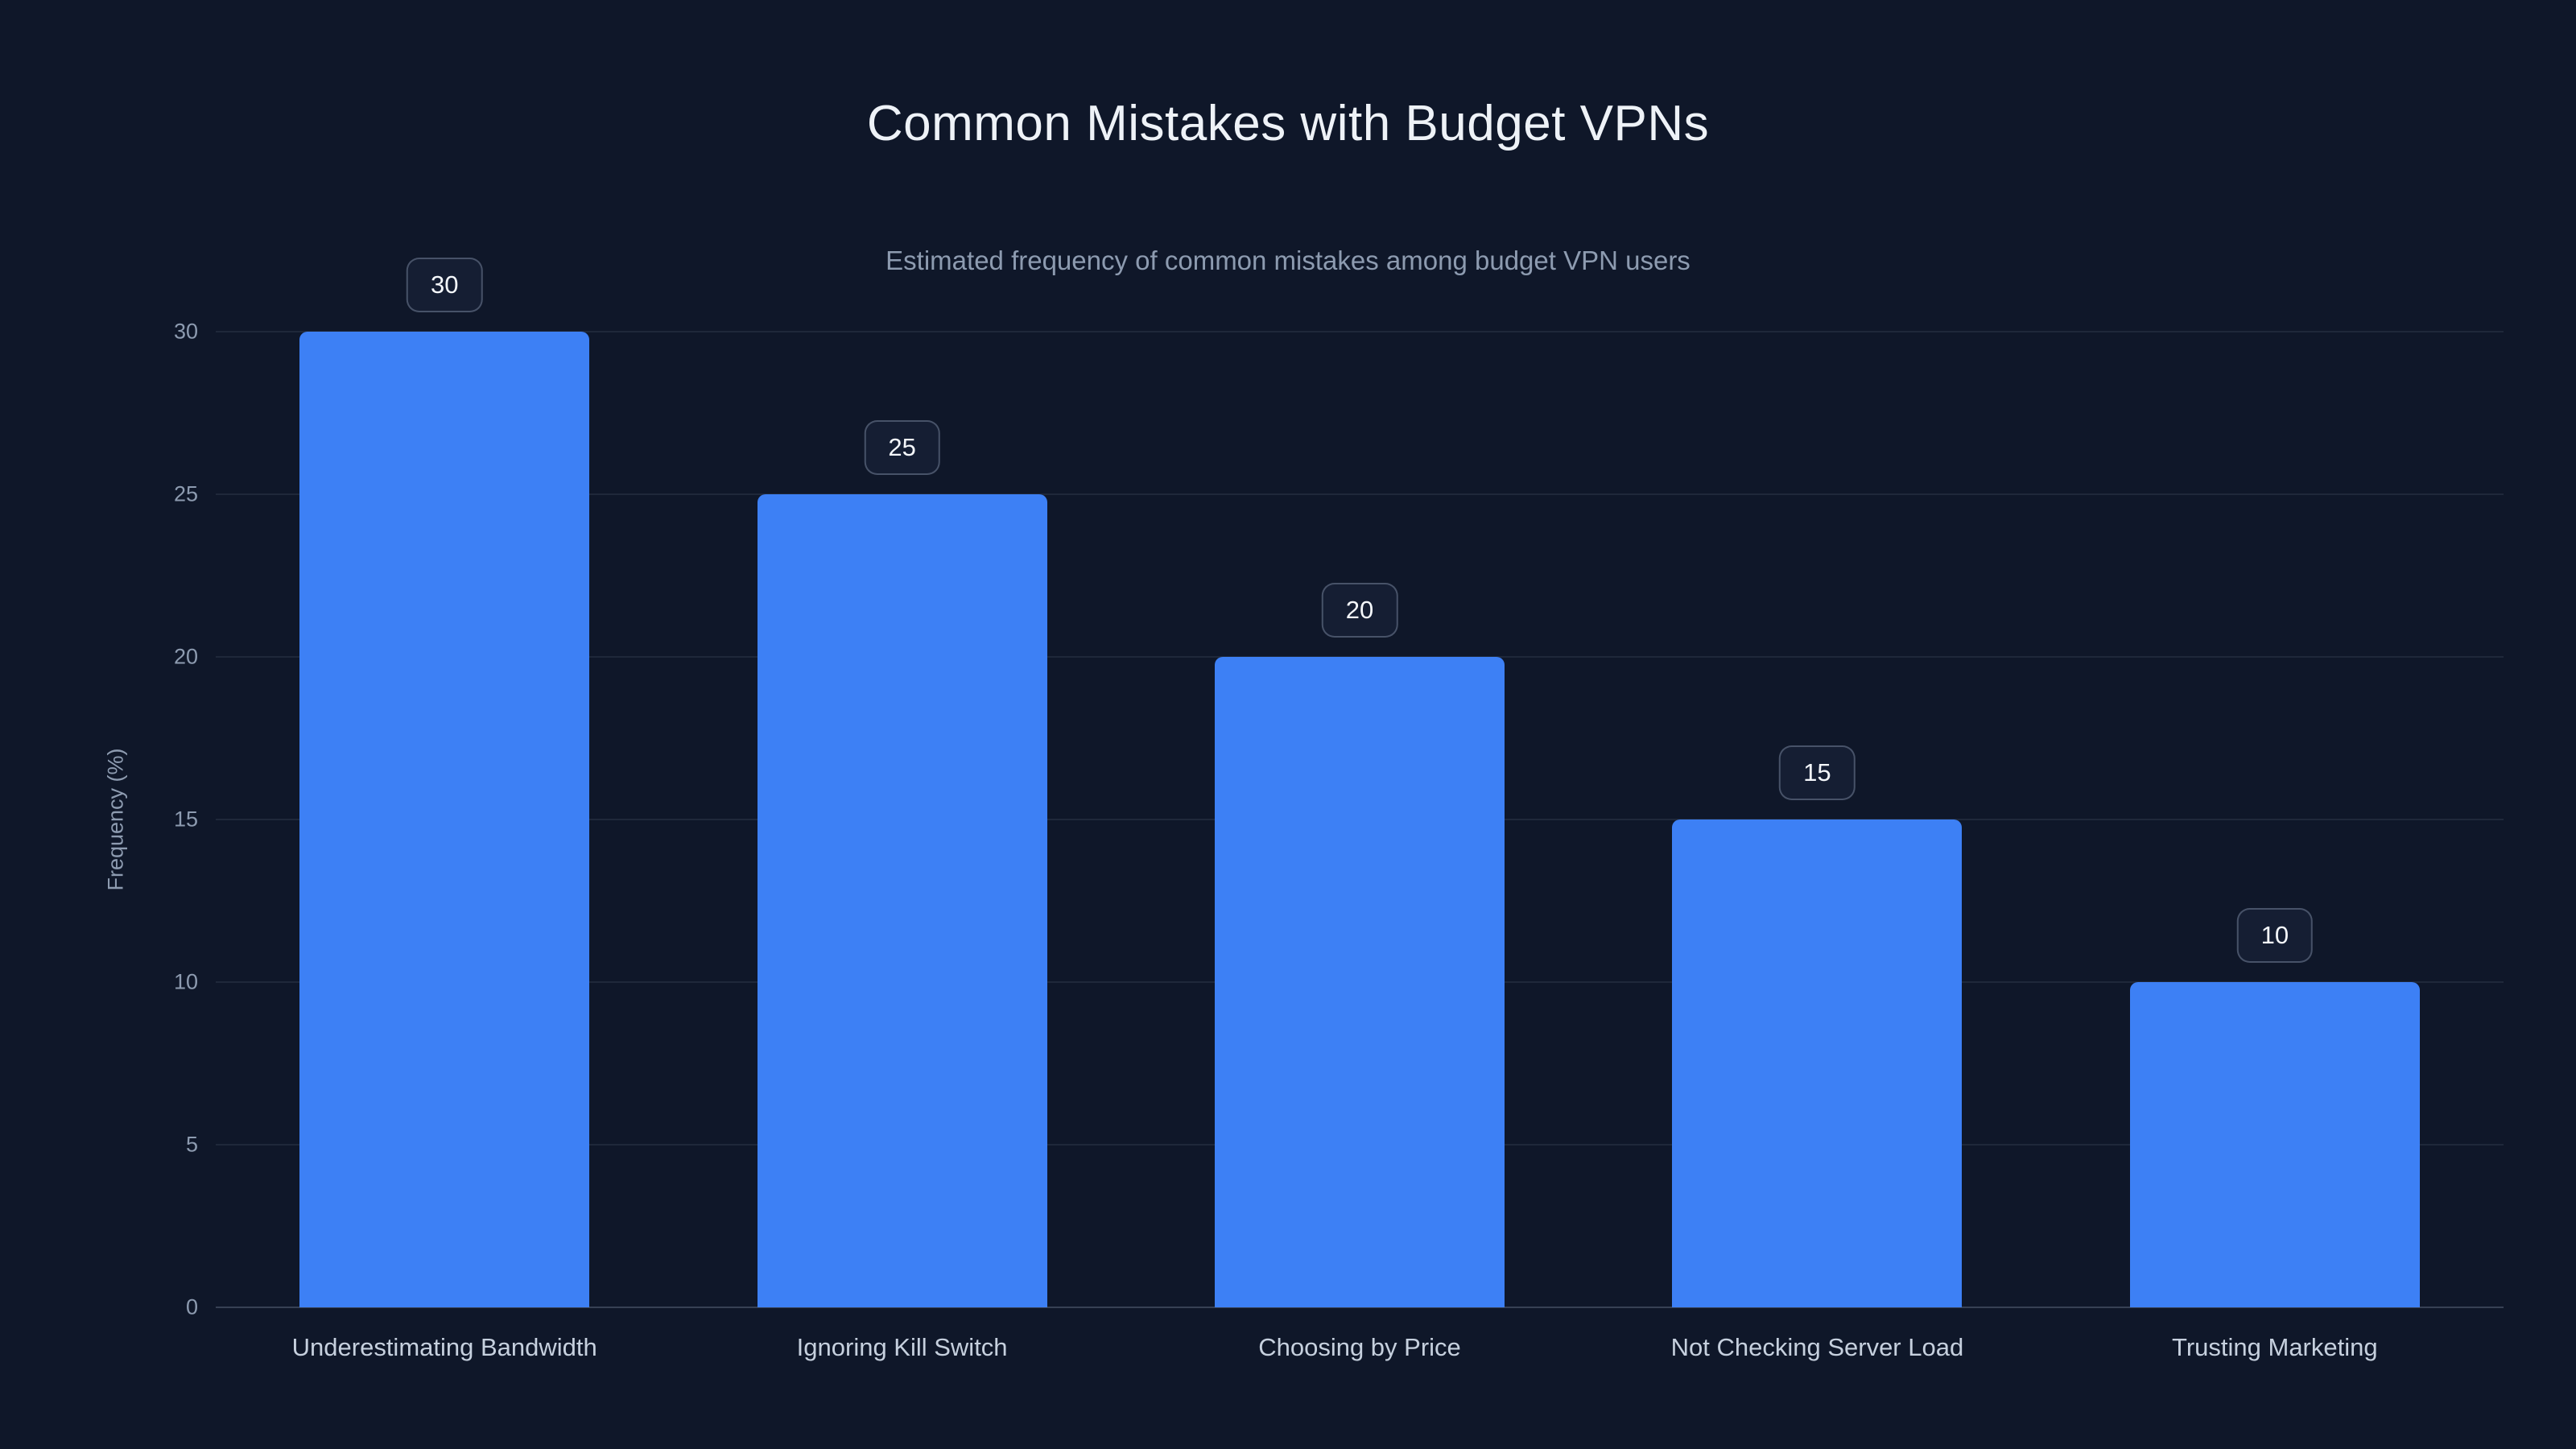 Image resolution: width=2576 pixels, height=1449 pixels. Describe the element at coordinates (185, 819) in the screenshot. I see `y-tick-label: 15` at that location.